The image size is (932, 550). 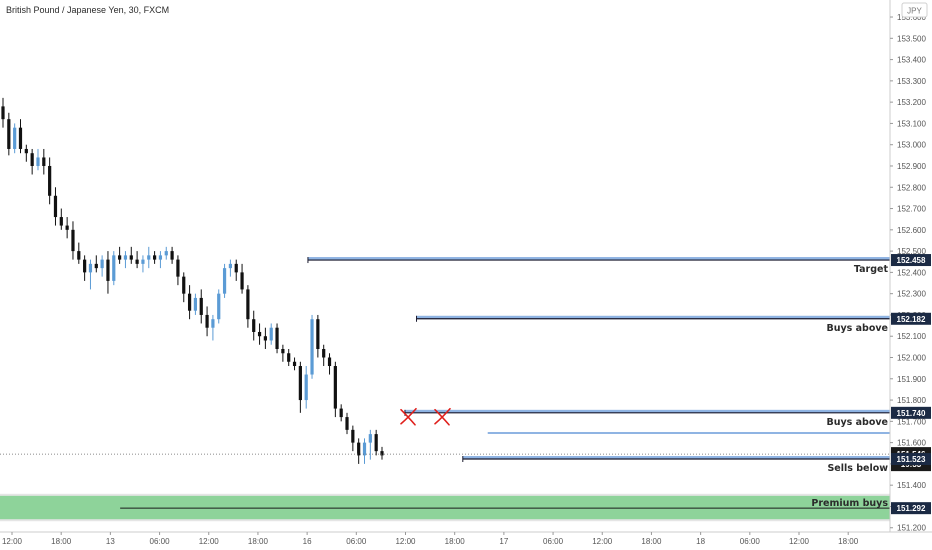 I want to click on badge-text: 151.740, so click(x=911, y=413).